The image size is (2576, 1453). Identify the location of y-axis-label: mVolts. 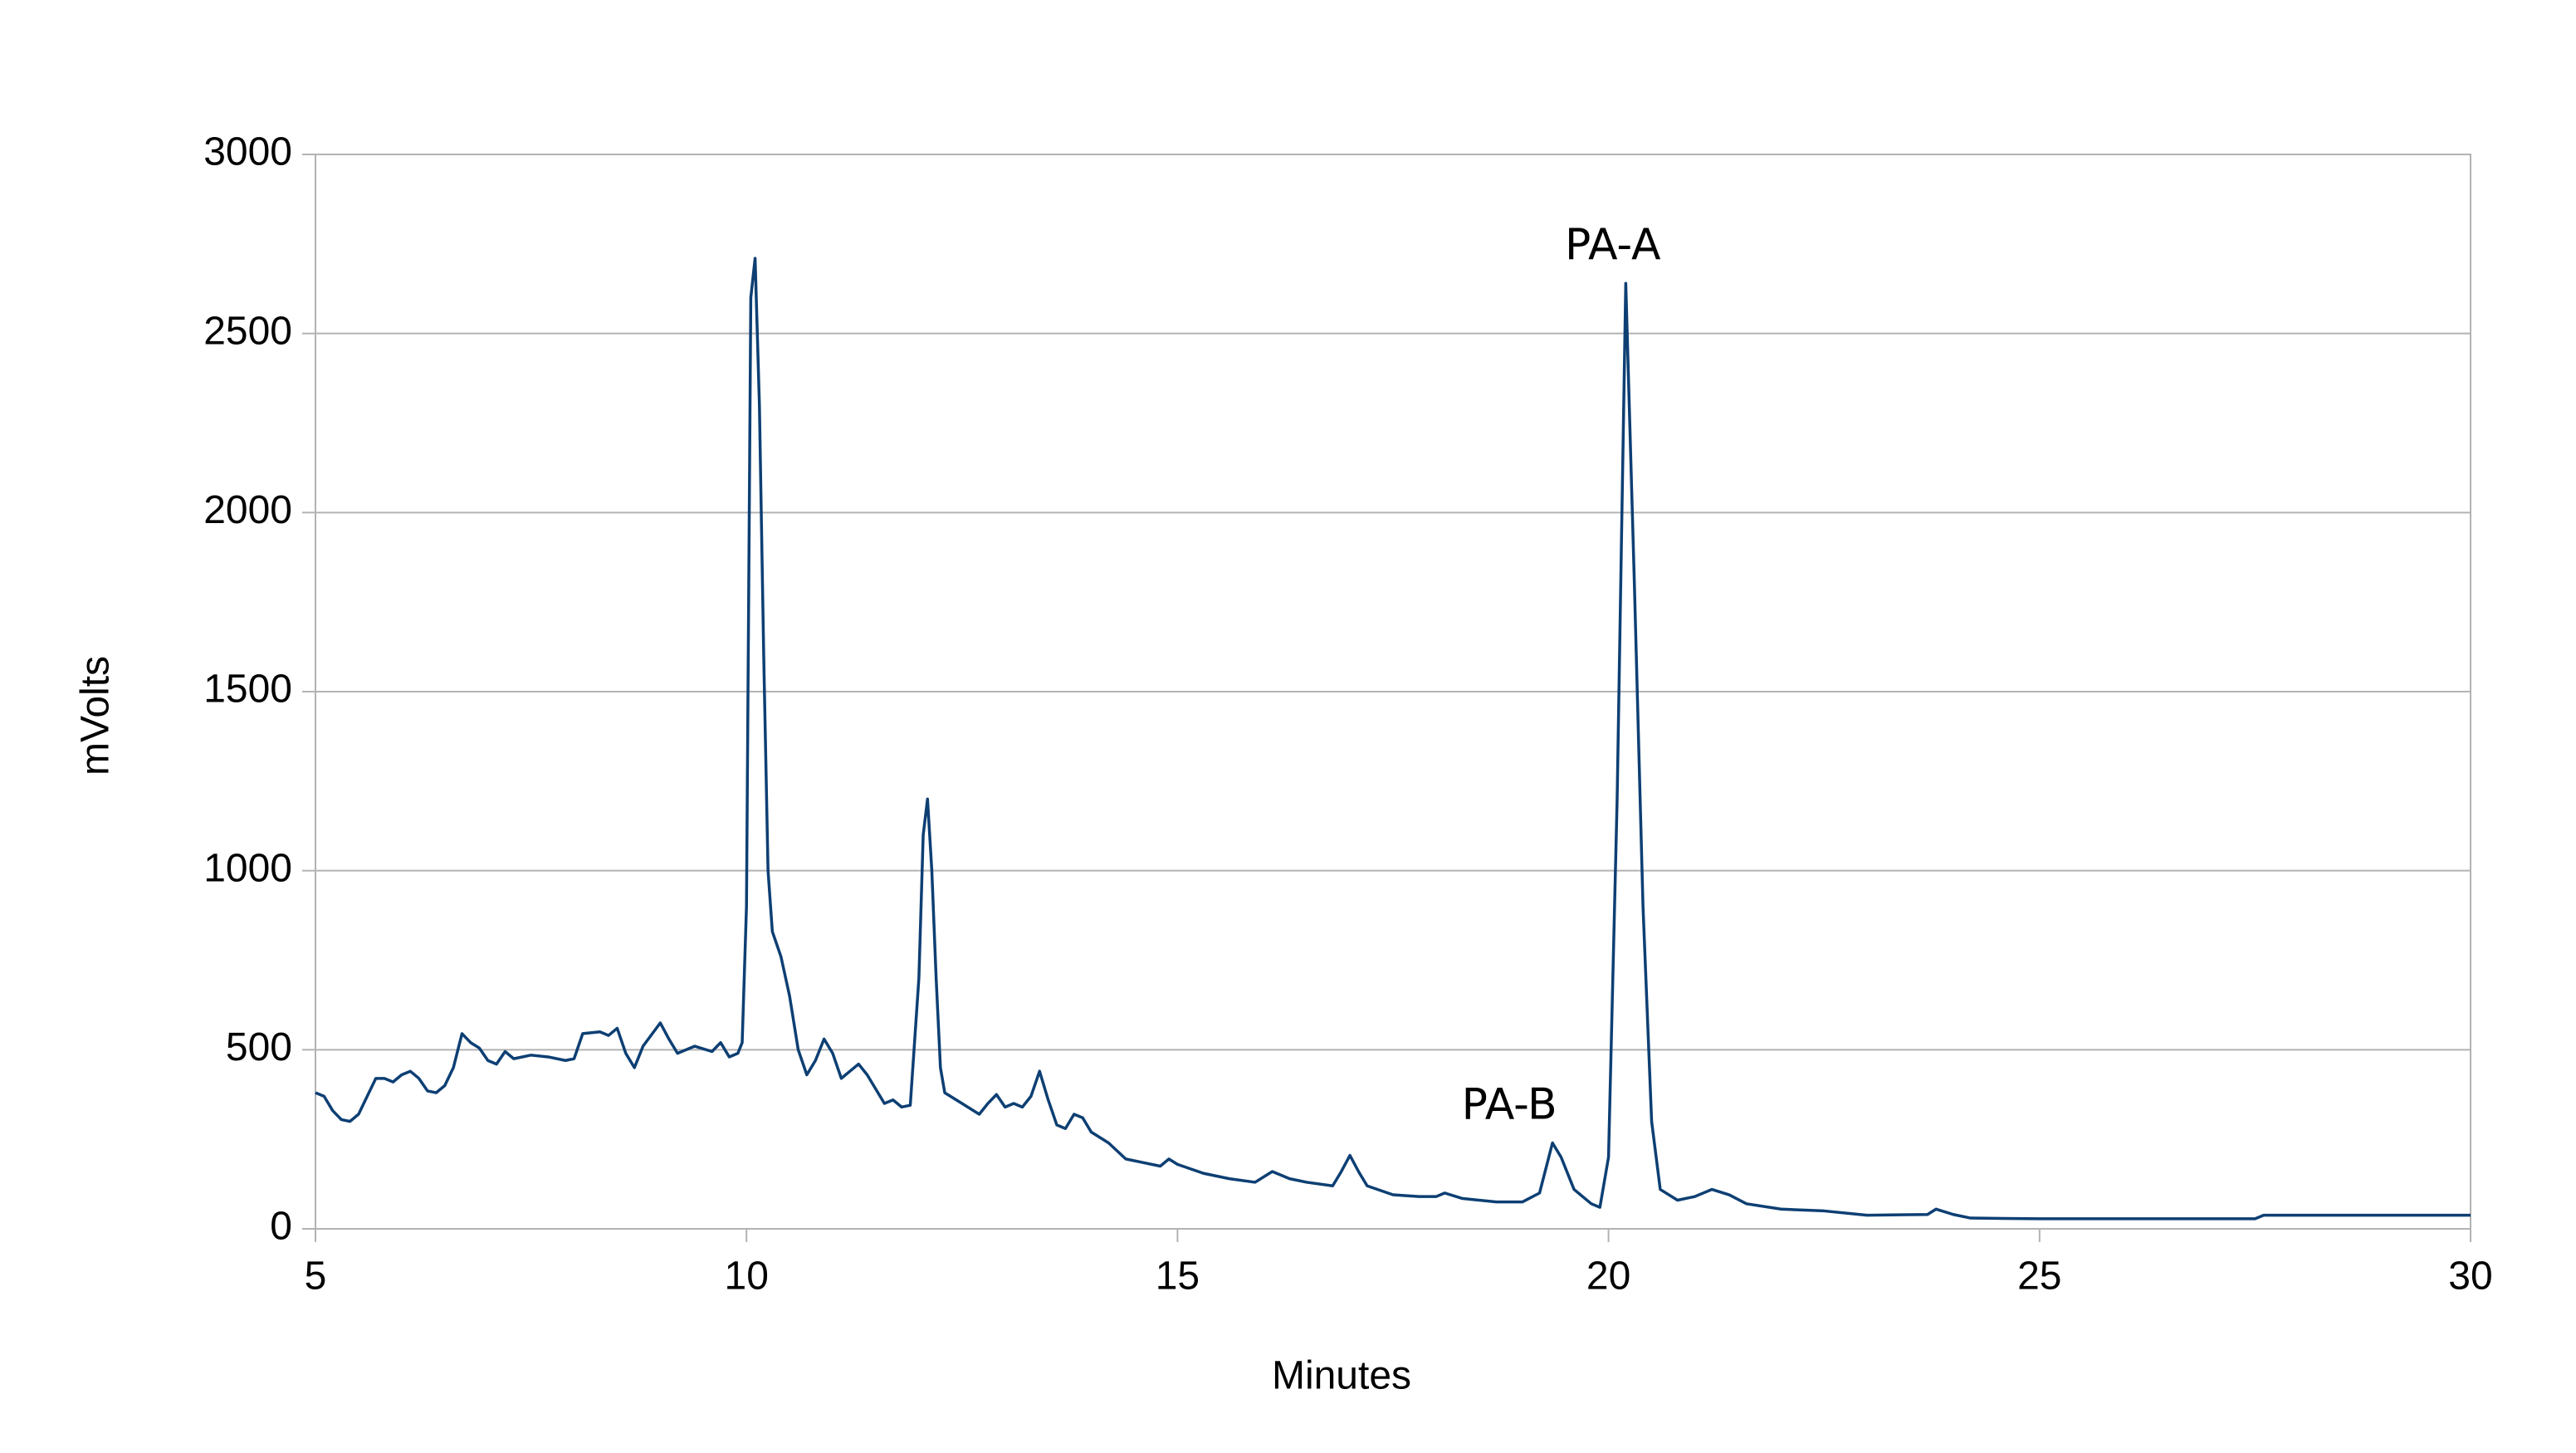
(96, 716).